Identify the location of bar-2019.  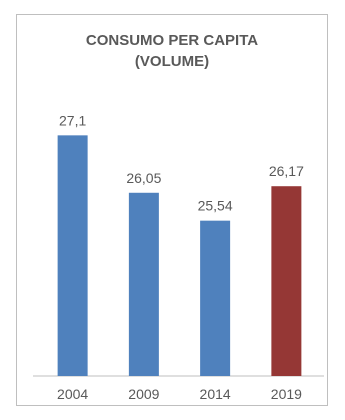
(286, 281).